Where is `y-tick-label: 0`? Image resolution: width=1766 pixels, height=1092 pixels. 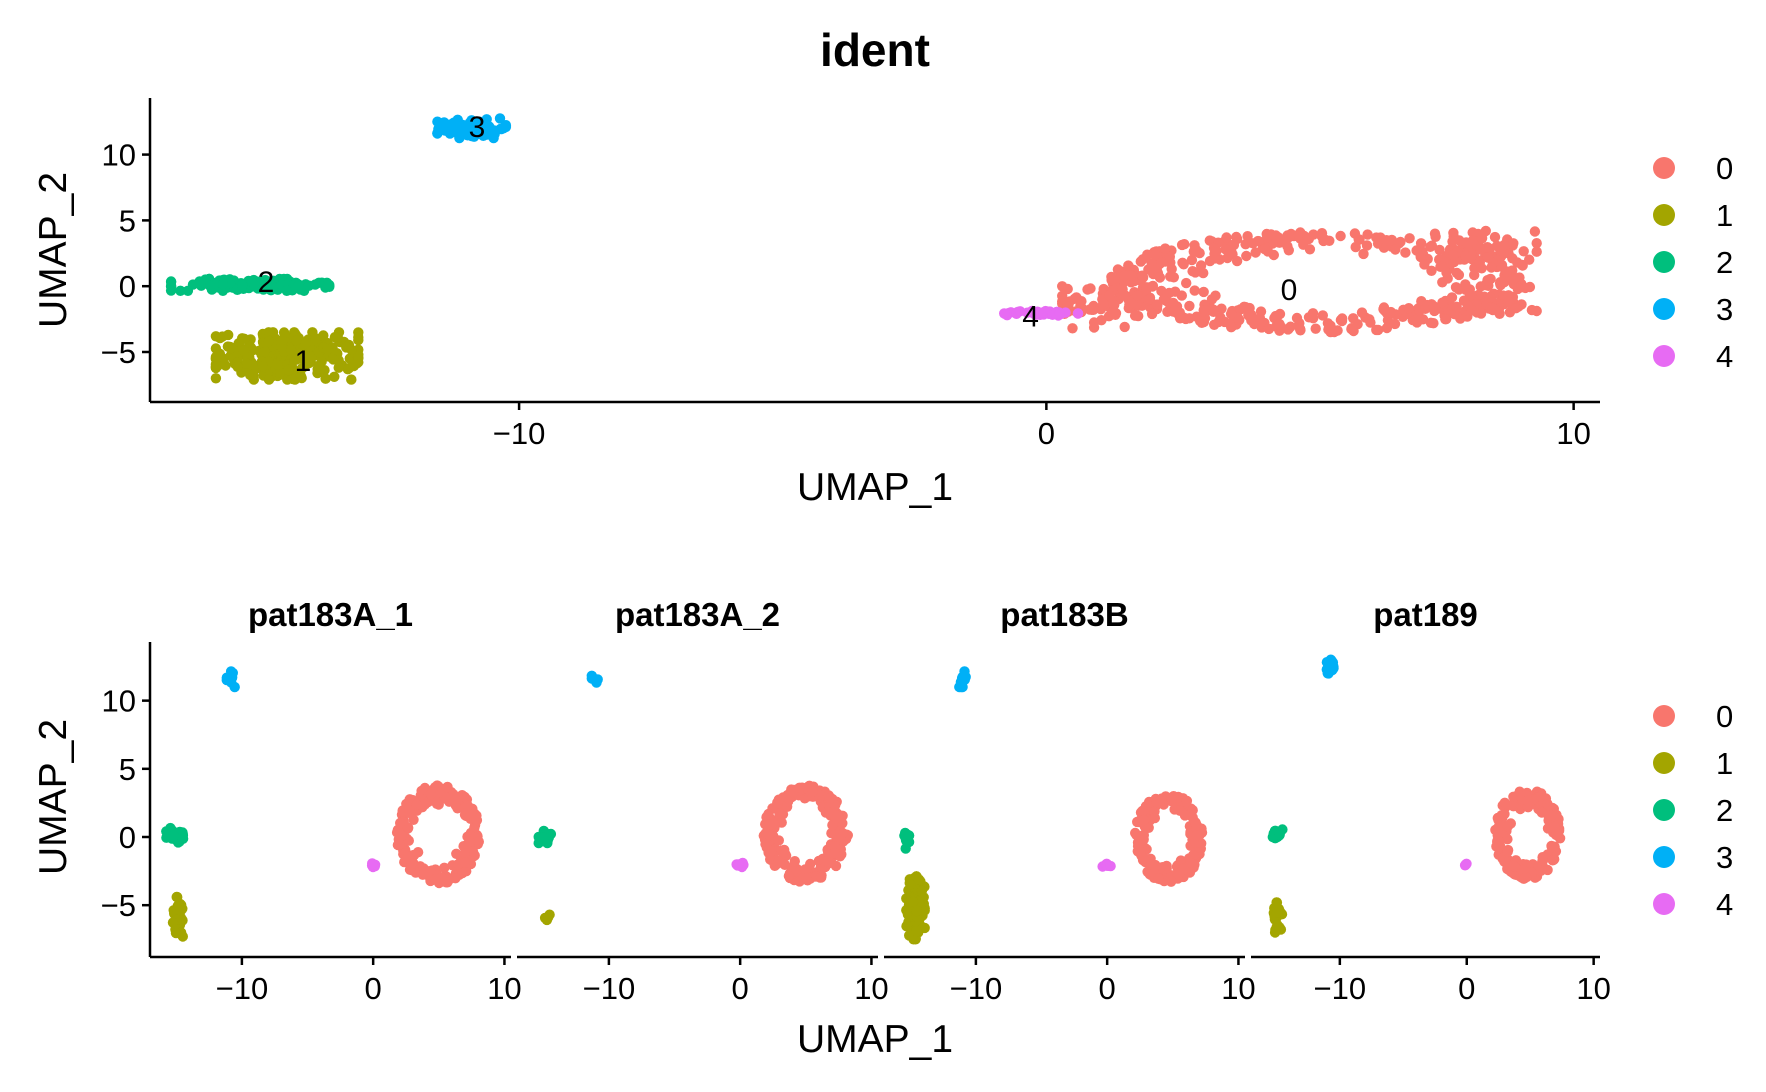 y-tick-label: 0 is located at coordinates (127, 837).